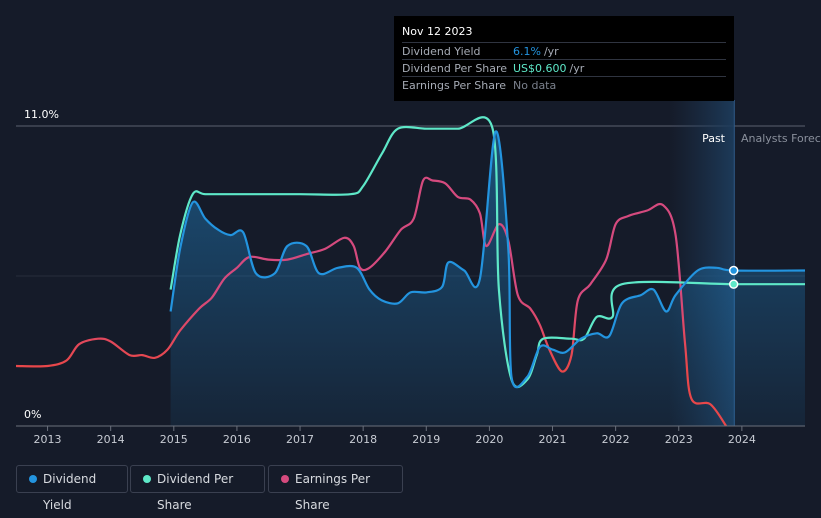 The height and width of the screenshot is (518, 821). What do you see at coordinates (489, 439) in the screenshot?
I see `x-tick-label: 2020` at bounding box center [489, 439].